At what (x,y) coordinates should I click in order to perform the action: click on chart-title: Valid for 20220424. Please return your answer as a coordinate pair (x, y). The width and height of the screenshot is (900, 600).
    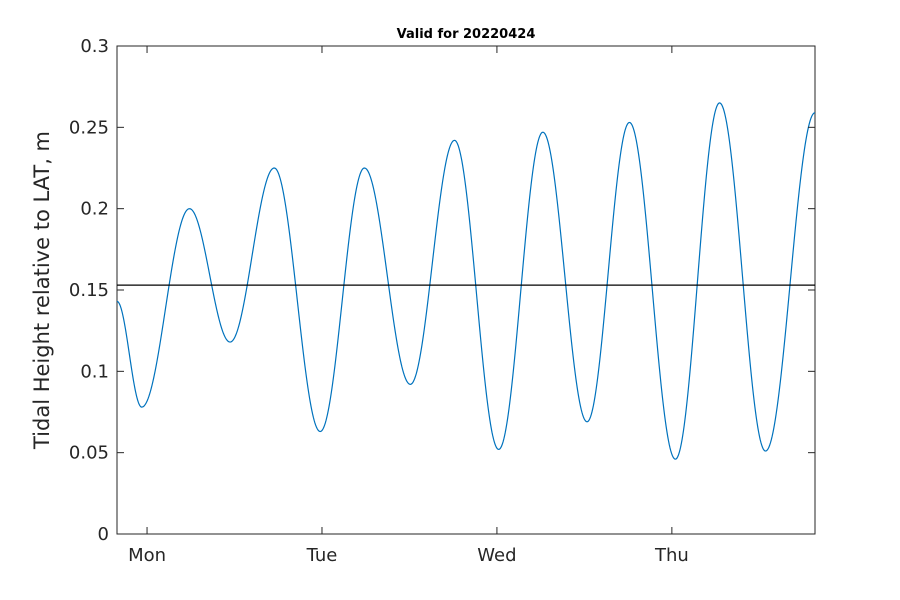
    Looking at the image, I should click on (466, 34).